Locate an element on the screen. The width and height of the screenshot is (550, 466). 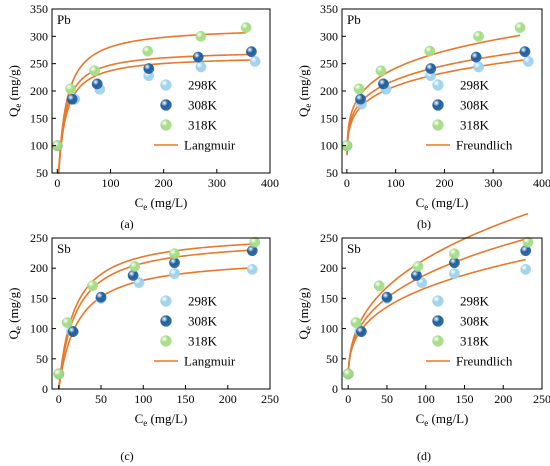
panel-caption: (a) is located at coordinates (126, 224).